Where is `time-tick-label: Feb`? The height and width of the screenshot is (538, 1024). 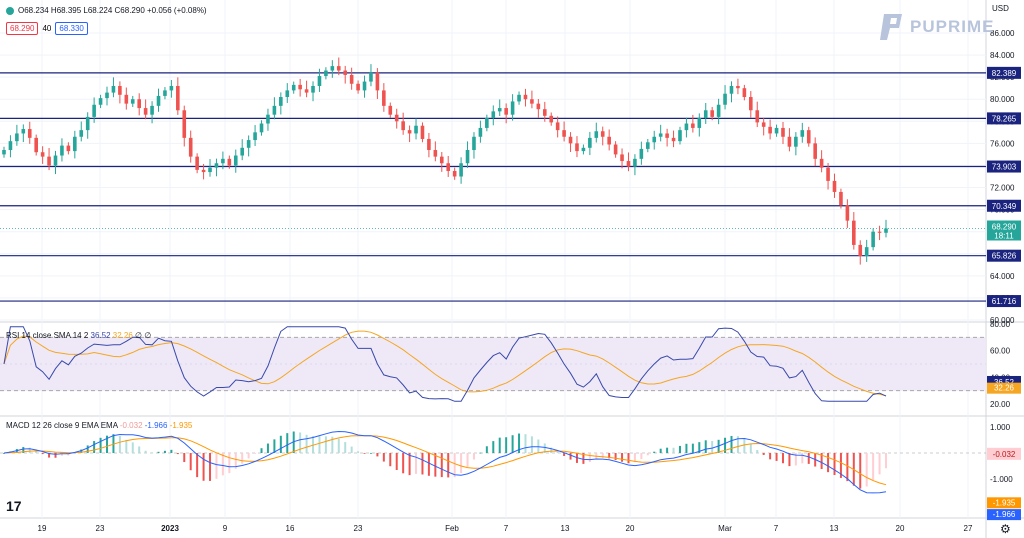
time-tick-label: Feb is located at coordinates (452, 528).